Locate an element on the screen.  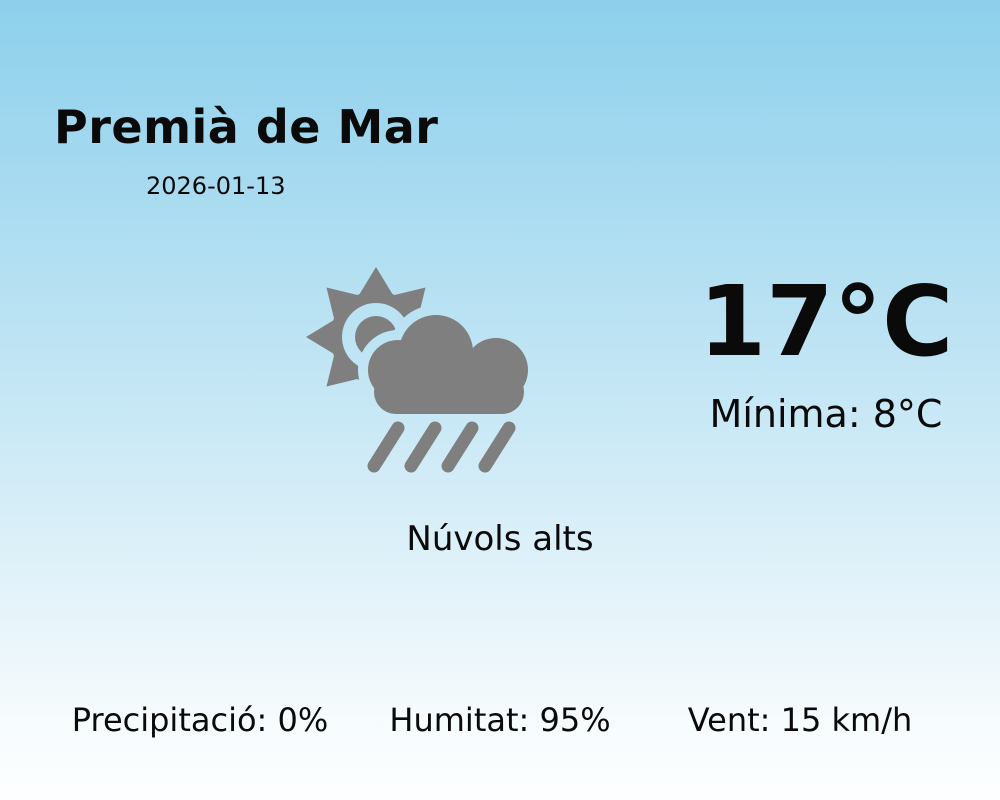
precipitation-stat: Precipitació: 0% is located at coordinates (200, 720).